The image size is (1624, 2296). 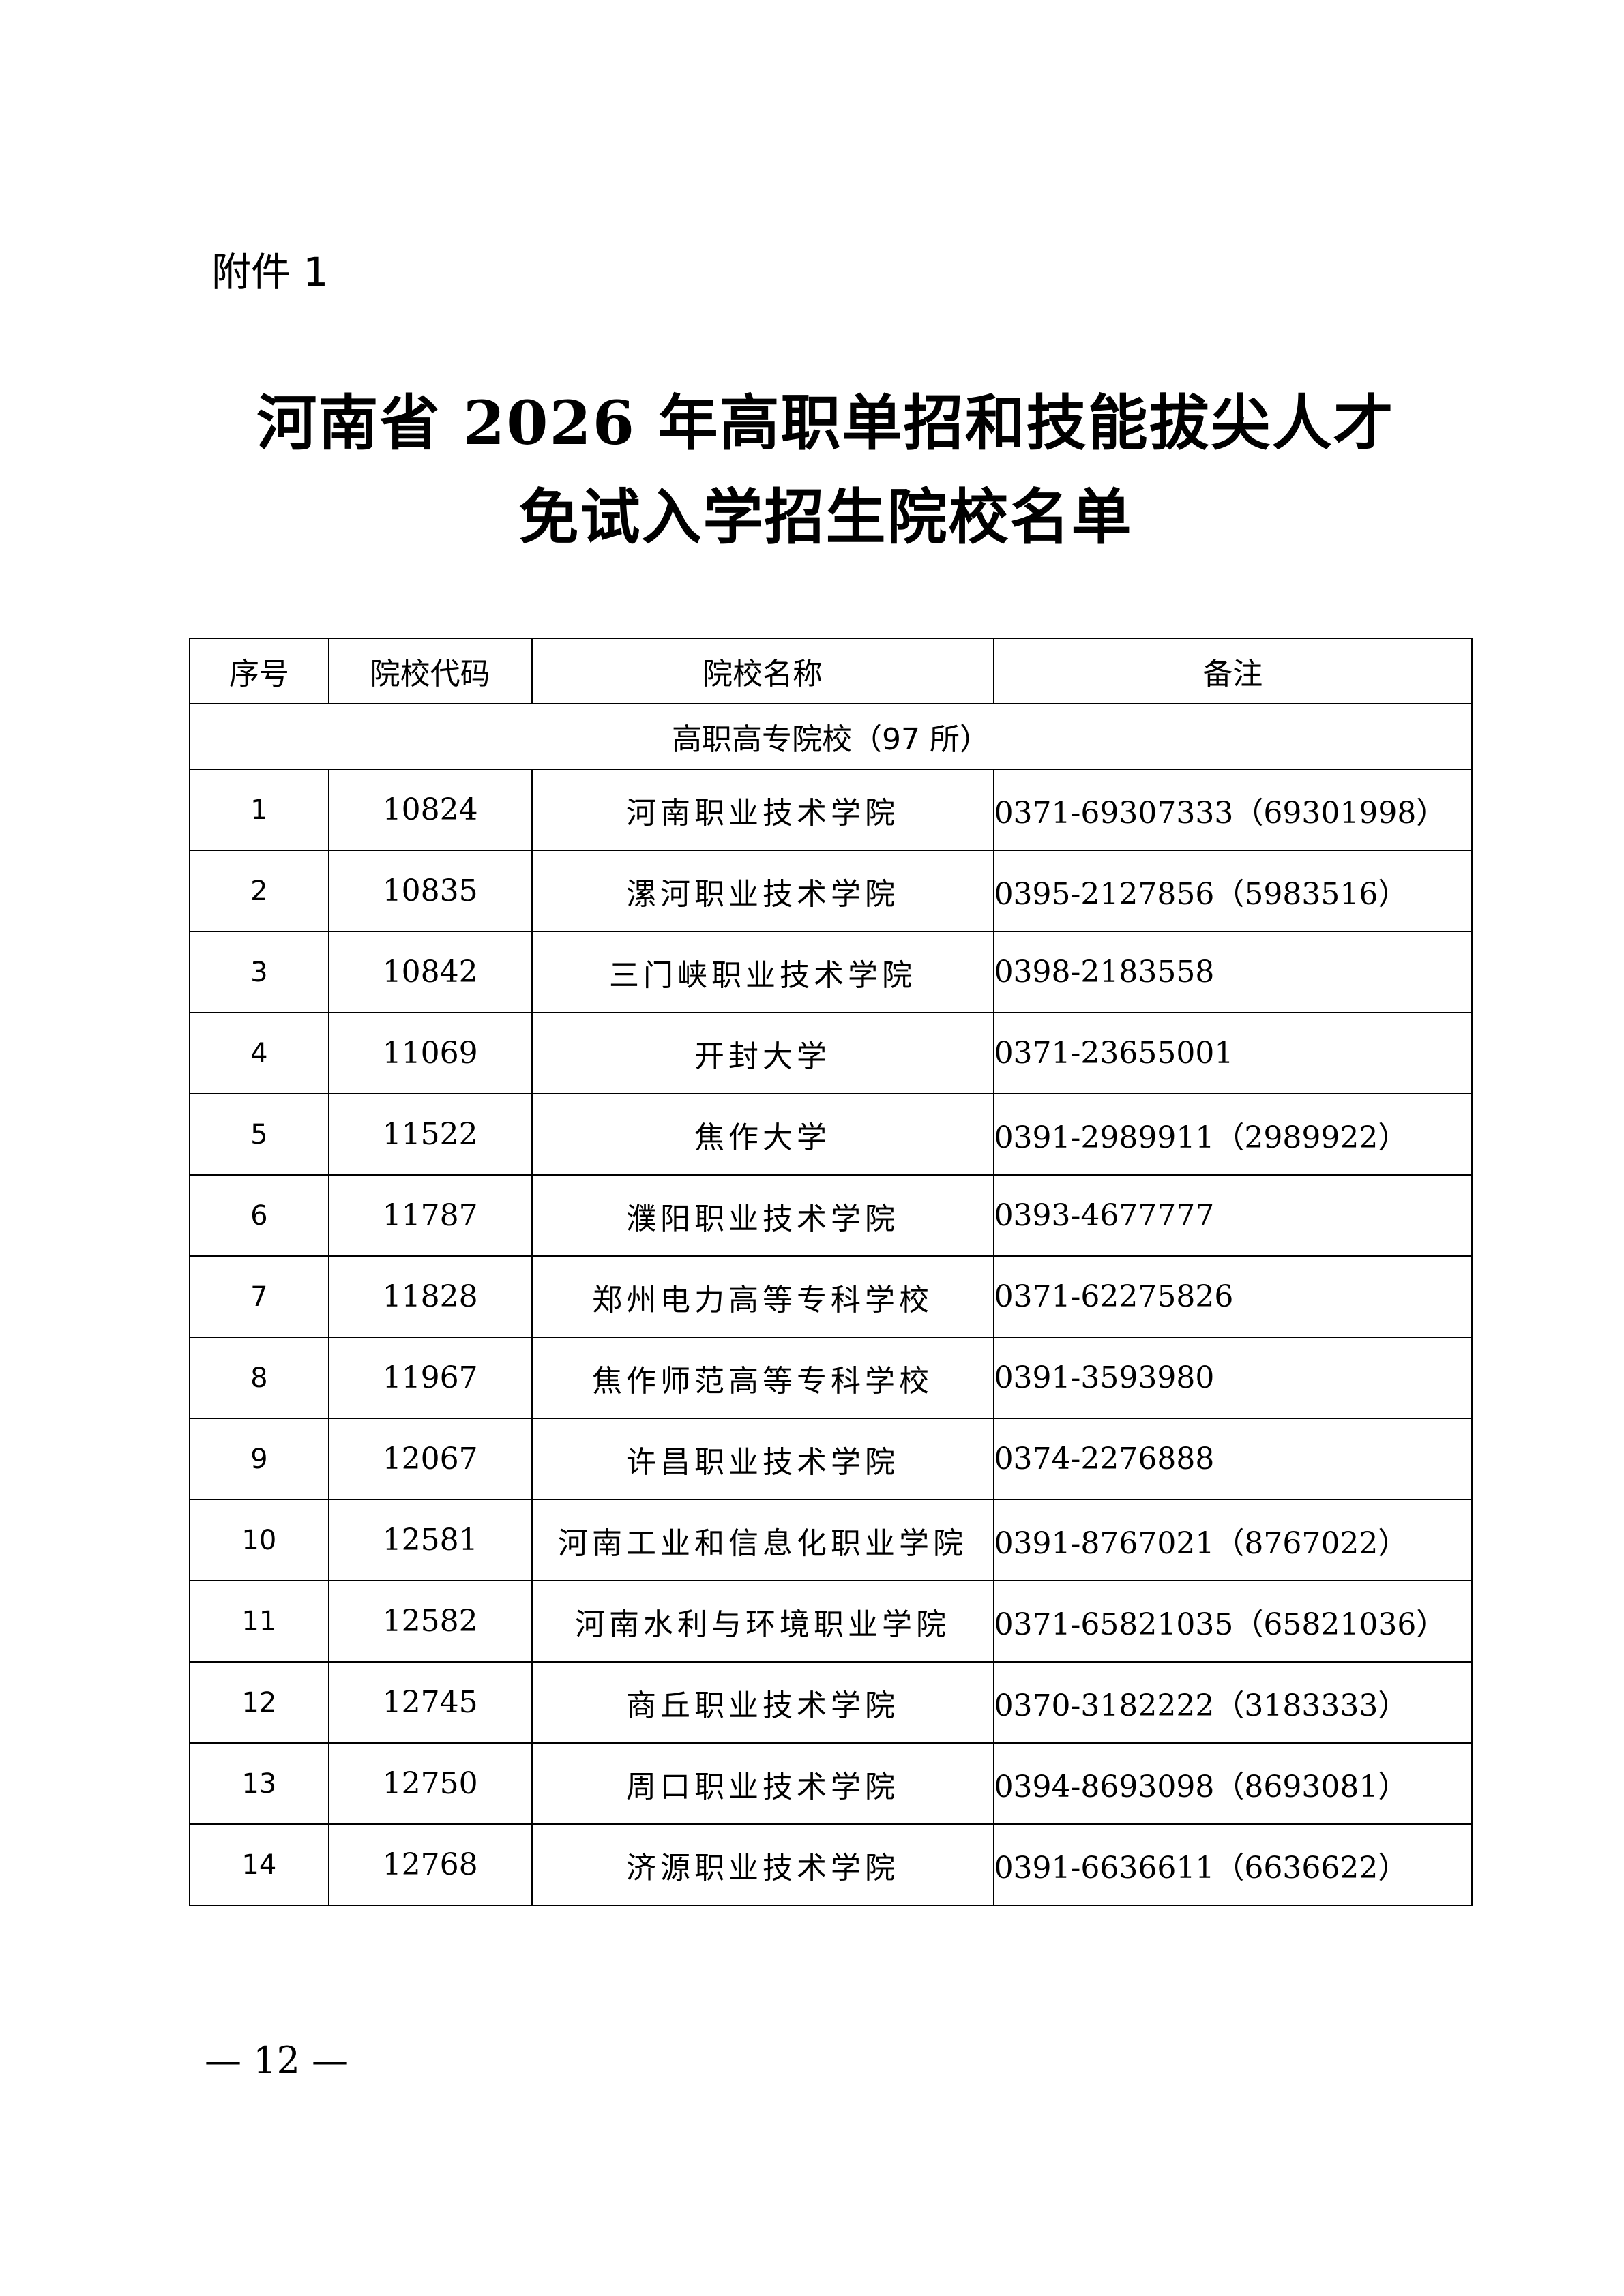 I want to click on cell-code: 12581, so click(x=430, y=1540).